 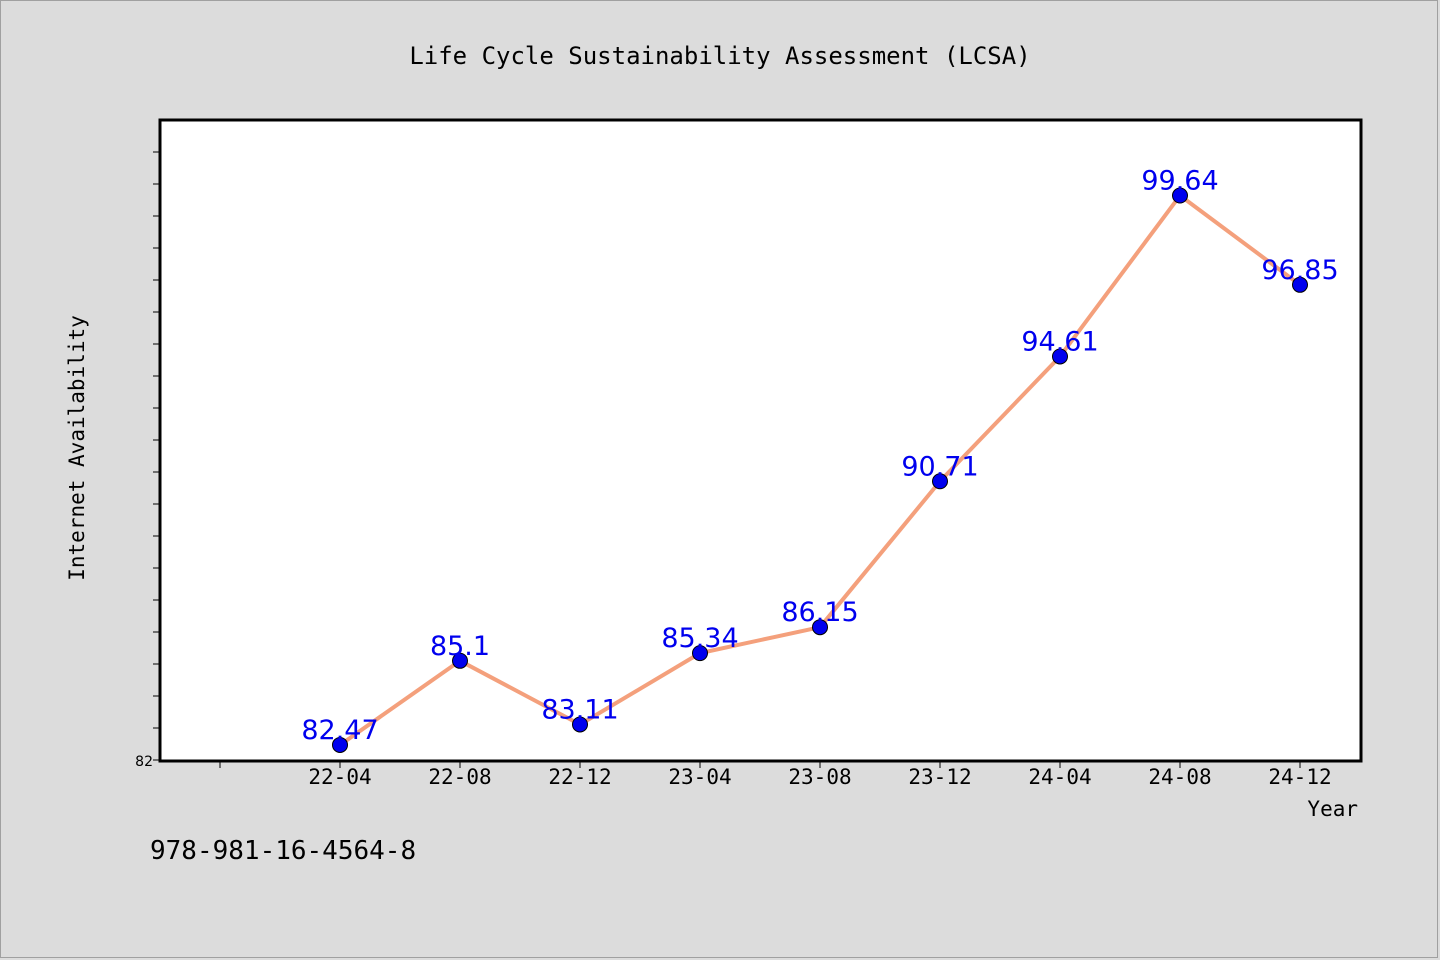 I want to click on x-axis-ticks, so click(x=760, y=764).